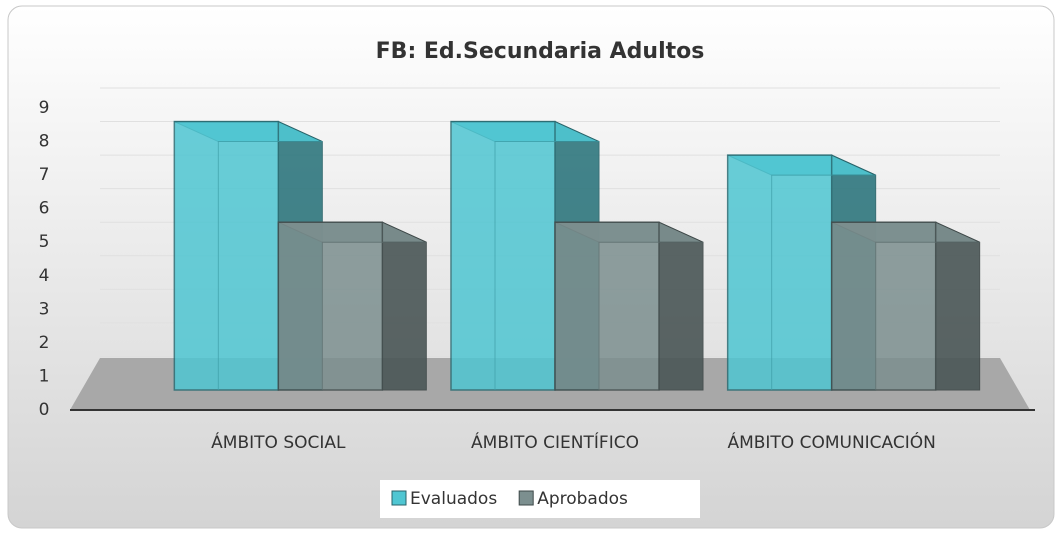 This screenshot has width=1062, height=540. What do you see at coordinates (555, 442) in the screenshot?
I see `x-tick-label: ÁMBITO CIENTÍFICO` at bounding box center [555, 442].